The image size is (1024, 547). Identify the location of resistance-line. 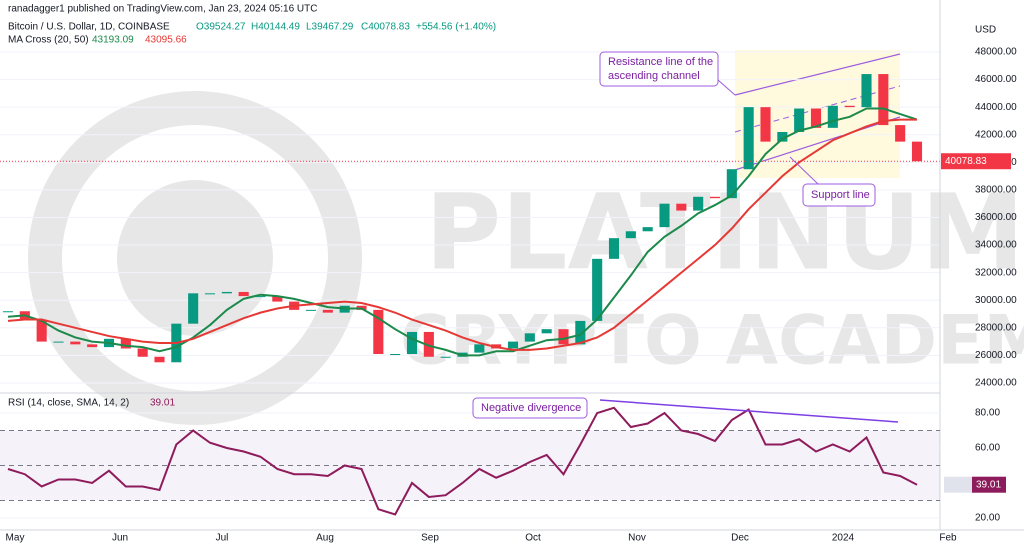
(817, 74).